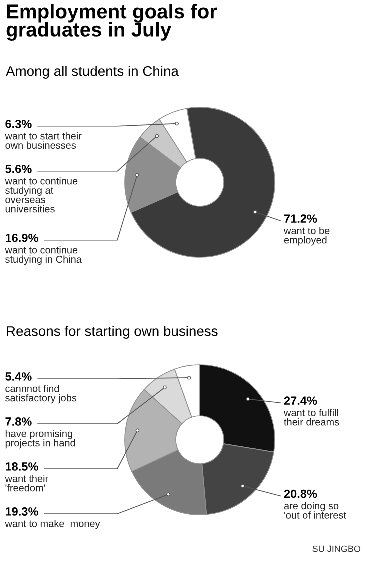 The height and width of the screenshot is (562, 367). Describe the element at coordinates (312, 417) in the screenshot. I see `slice-label: want to fulfill their dreams` at that location.